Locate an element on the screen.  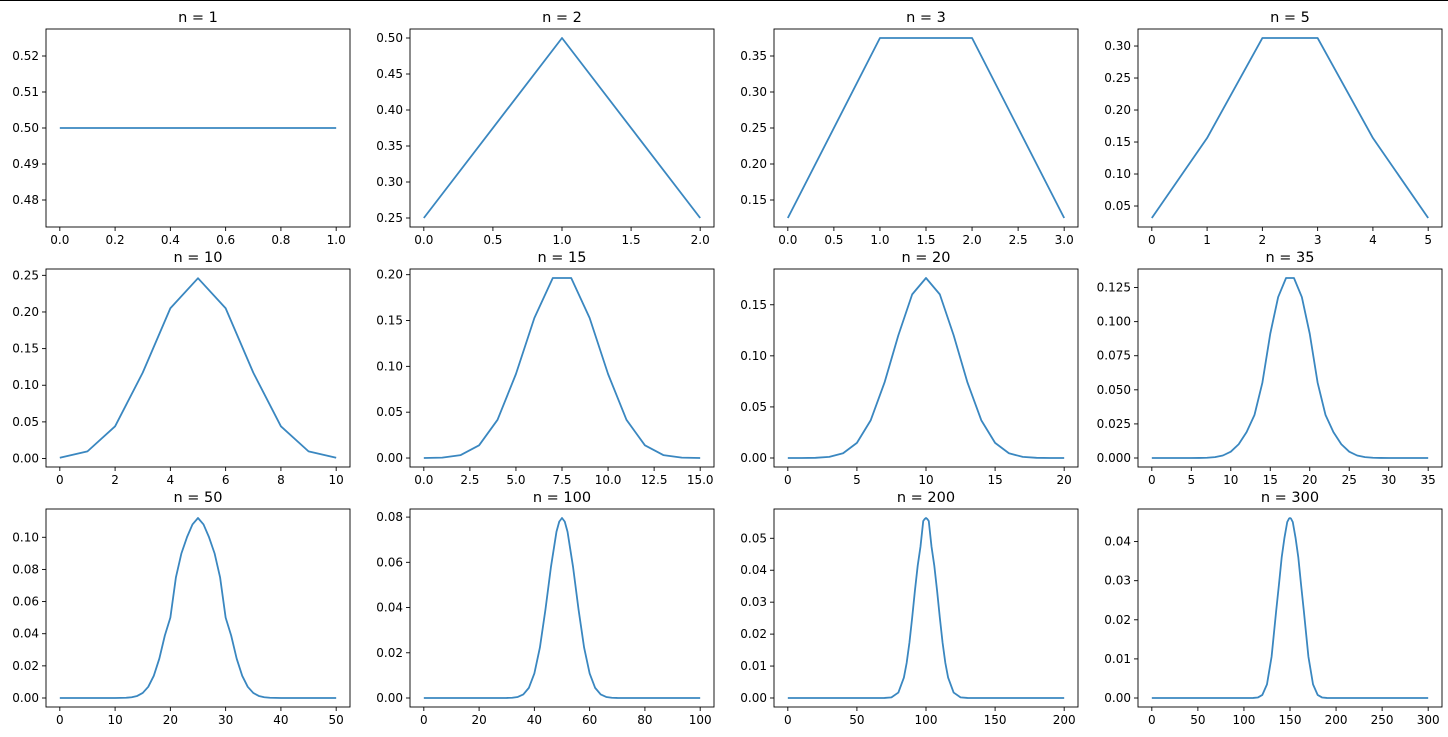
x-tick-label: 40 is located at coordinates (534, 720).